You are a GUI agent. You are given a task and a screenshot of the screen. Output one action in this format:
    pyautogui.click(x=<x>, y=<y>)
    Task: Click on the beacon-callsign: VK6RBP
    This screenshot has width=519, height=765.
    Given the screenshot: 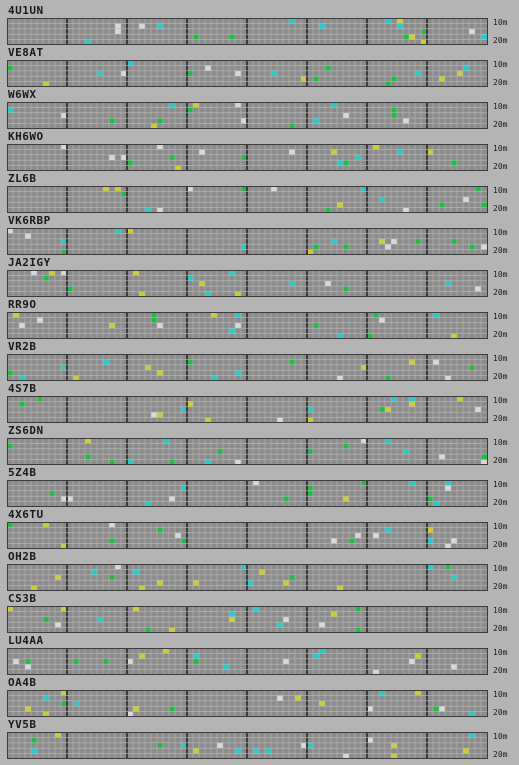 What is the action you would take?
    pyautogui.click(x=29, y=220)
    